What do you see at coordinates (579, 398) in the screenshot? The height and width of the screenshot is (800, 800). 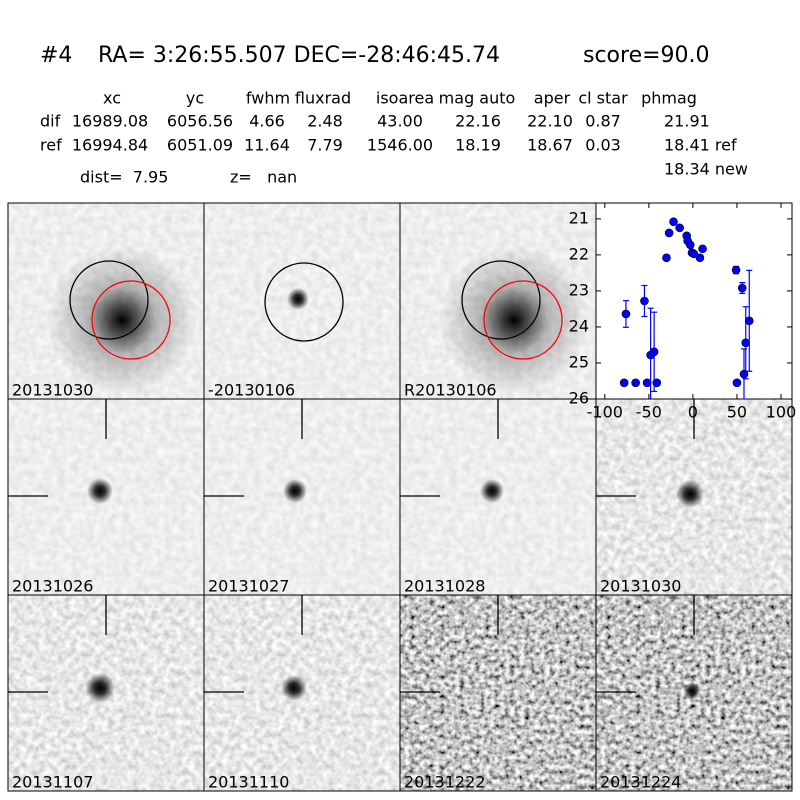 I see `y-tick-label: 26` at bounding box center [579, 398].